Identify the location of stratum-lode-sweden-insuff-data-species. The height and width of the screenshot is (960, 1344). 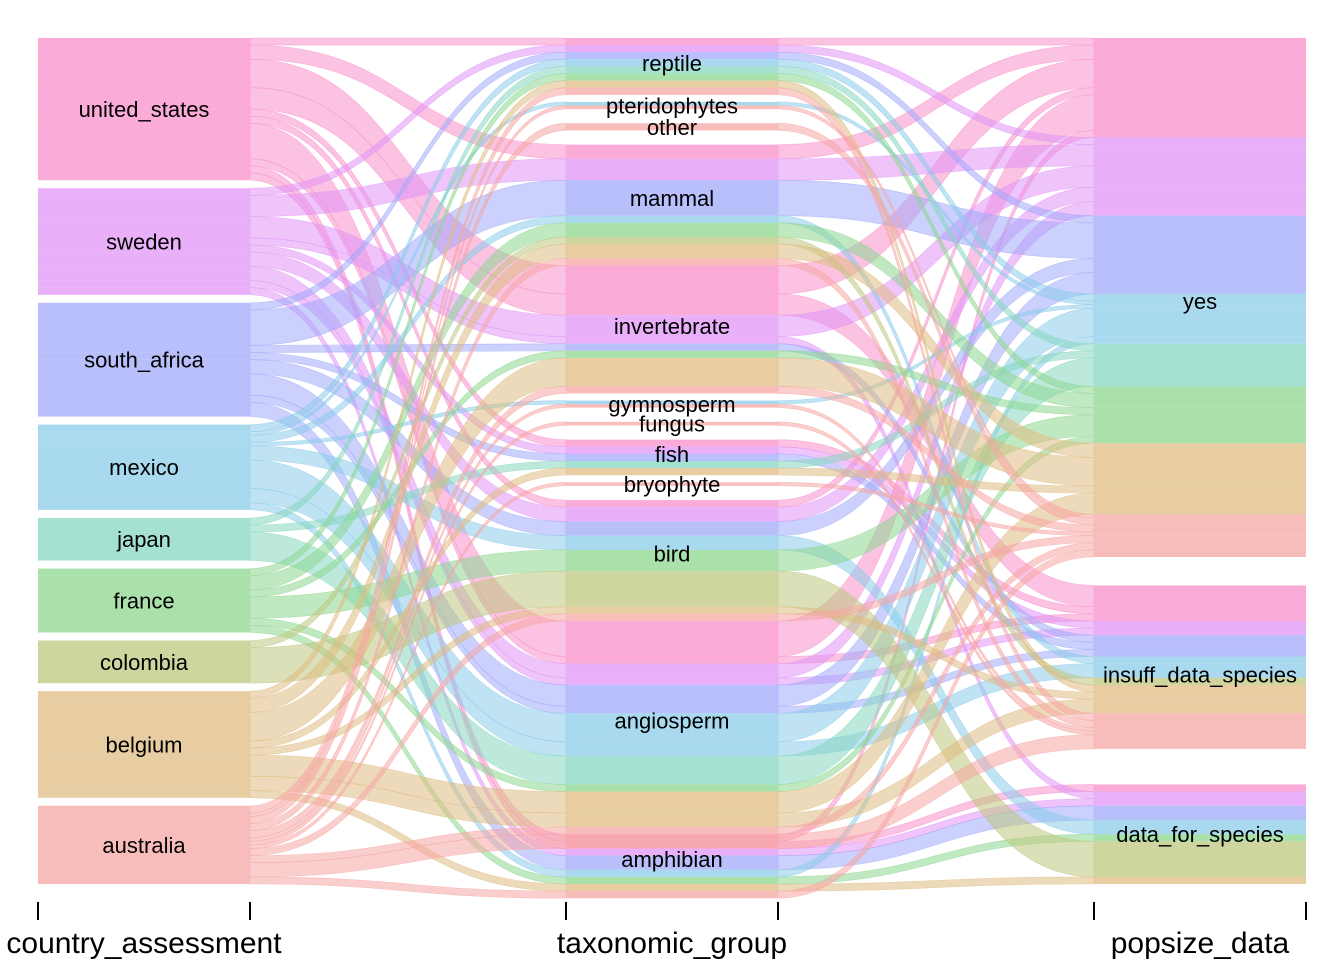
(1200, 624).